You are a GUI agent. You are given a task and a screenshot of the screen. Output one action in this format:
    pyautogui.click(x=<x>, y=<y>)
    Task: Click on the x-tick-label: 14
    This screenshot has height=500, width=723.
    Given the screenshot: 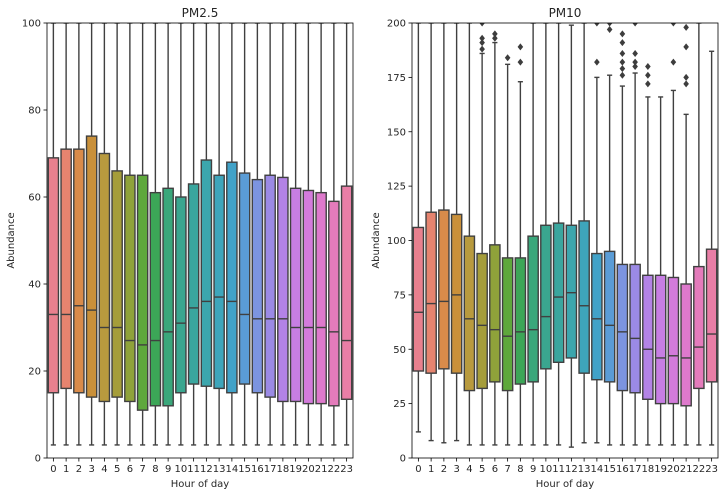 What is the action you would take?
    pyautogui.click(x=232, y=469)
    